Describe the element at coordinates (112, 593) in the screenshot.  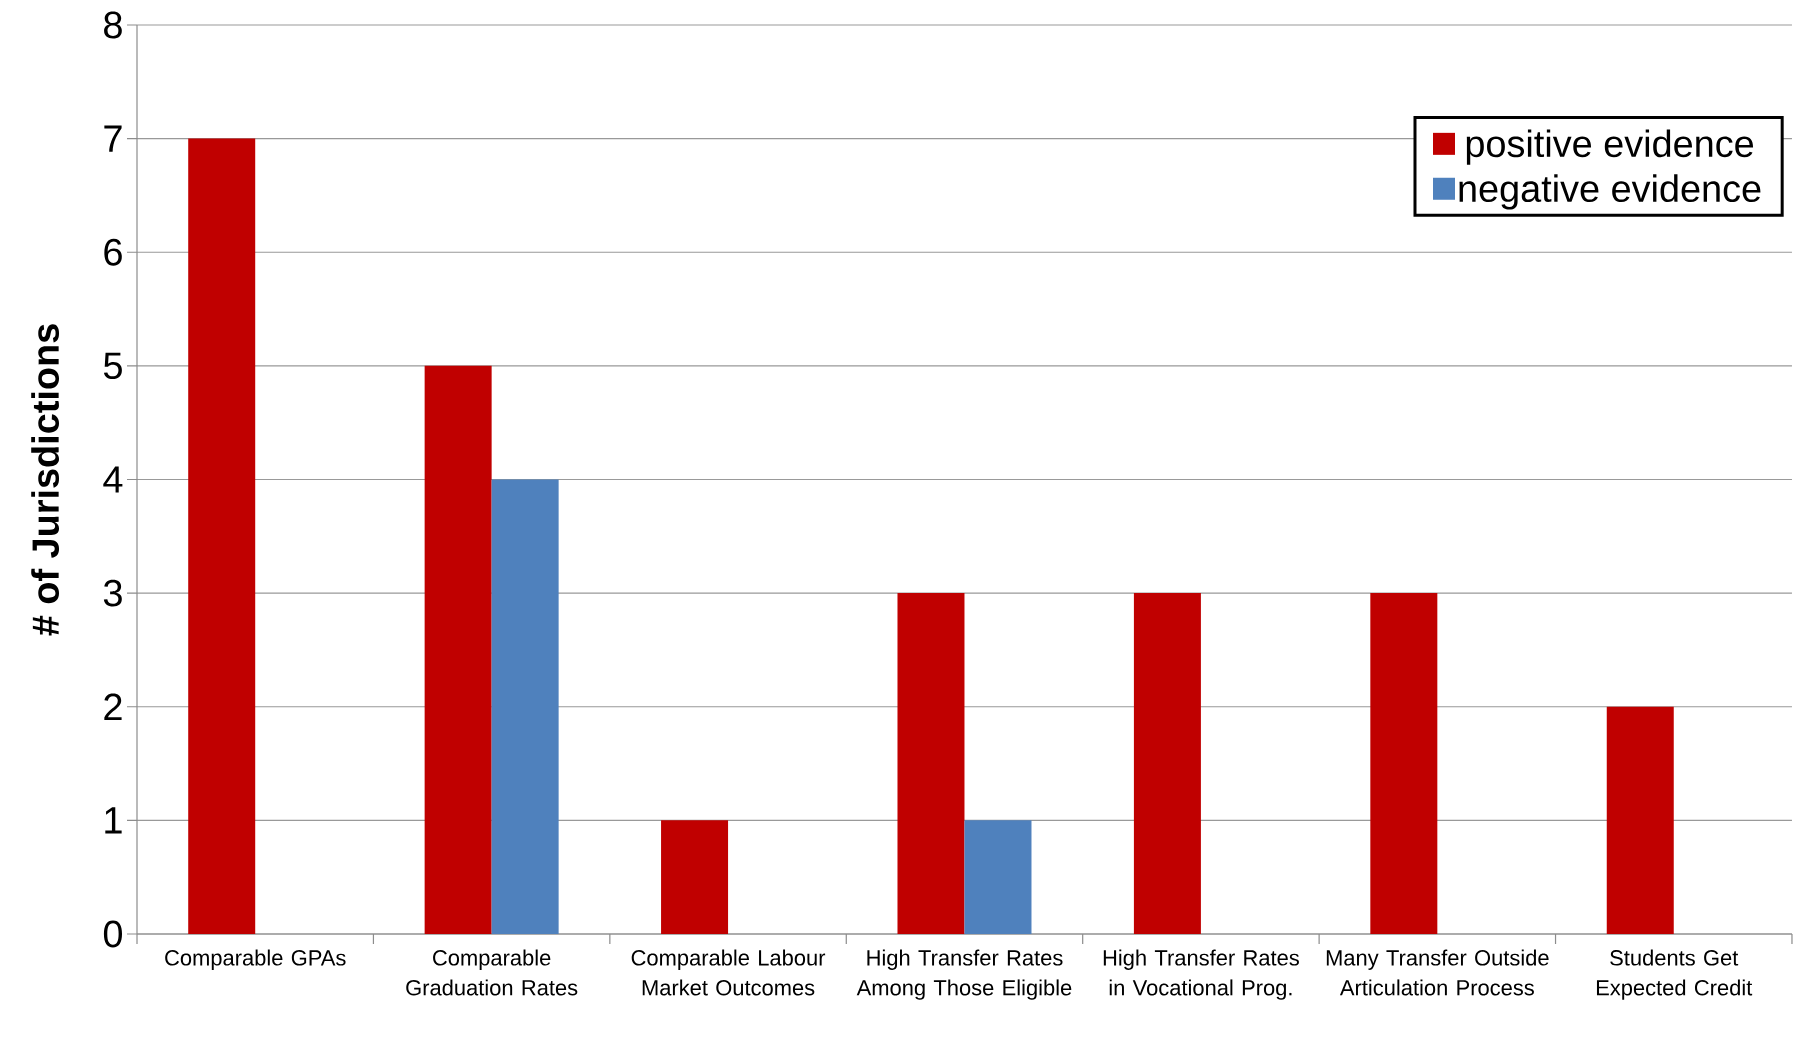
I see `y-tick-label: 3` at that location.